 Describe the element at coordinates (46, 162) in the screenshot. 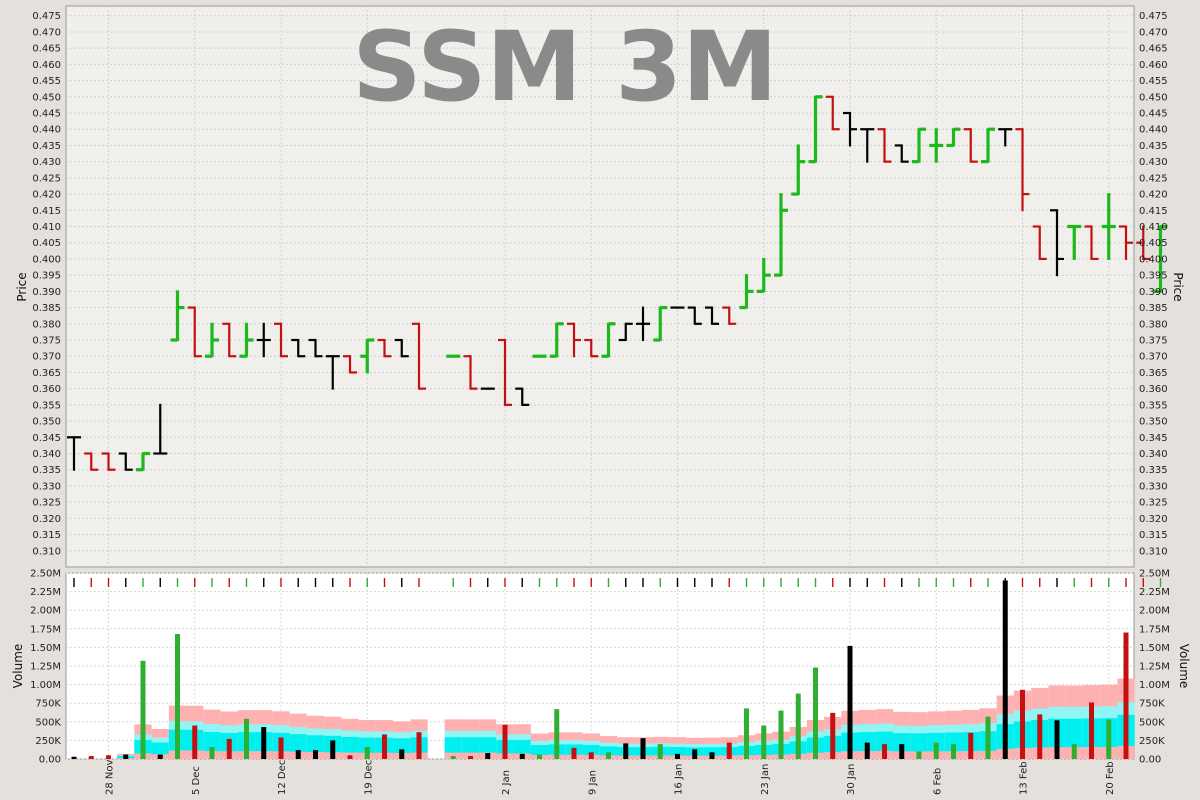

I see `price-tick-label-left: 0.430` at that location.